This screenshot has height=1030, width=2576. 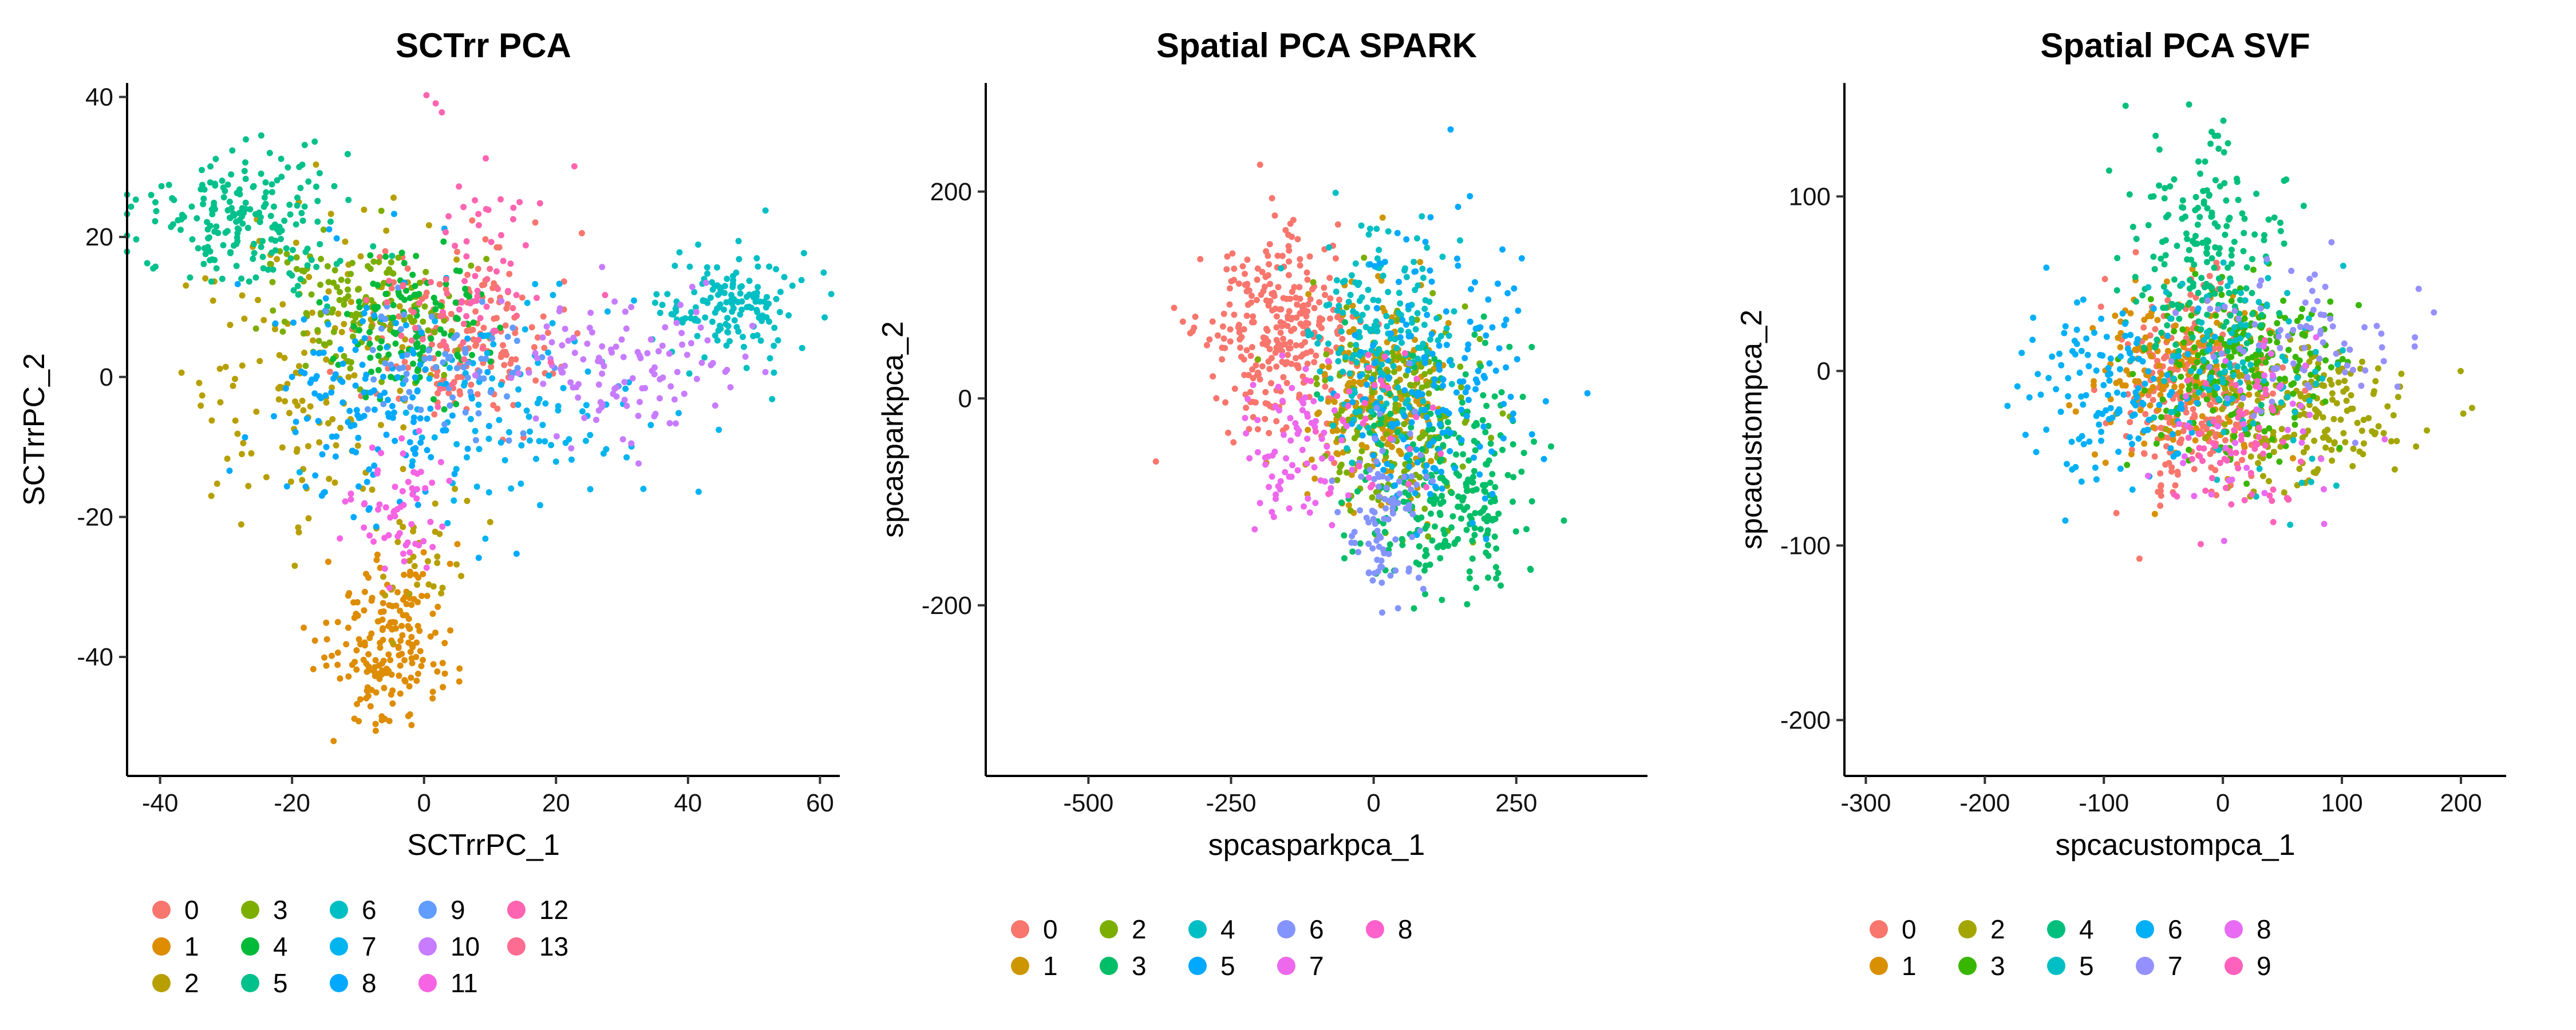 What do you see at coordinates (280, 983) in the screenshot?
I see `legend-label-5: 5` at bounding box center [280, 983].